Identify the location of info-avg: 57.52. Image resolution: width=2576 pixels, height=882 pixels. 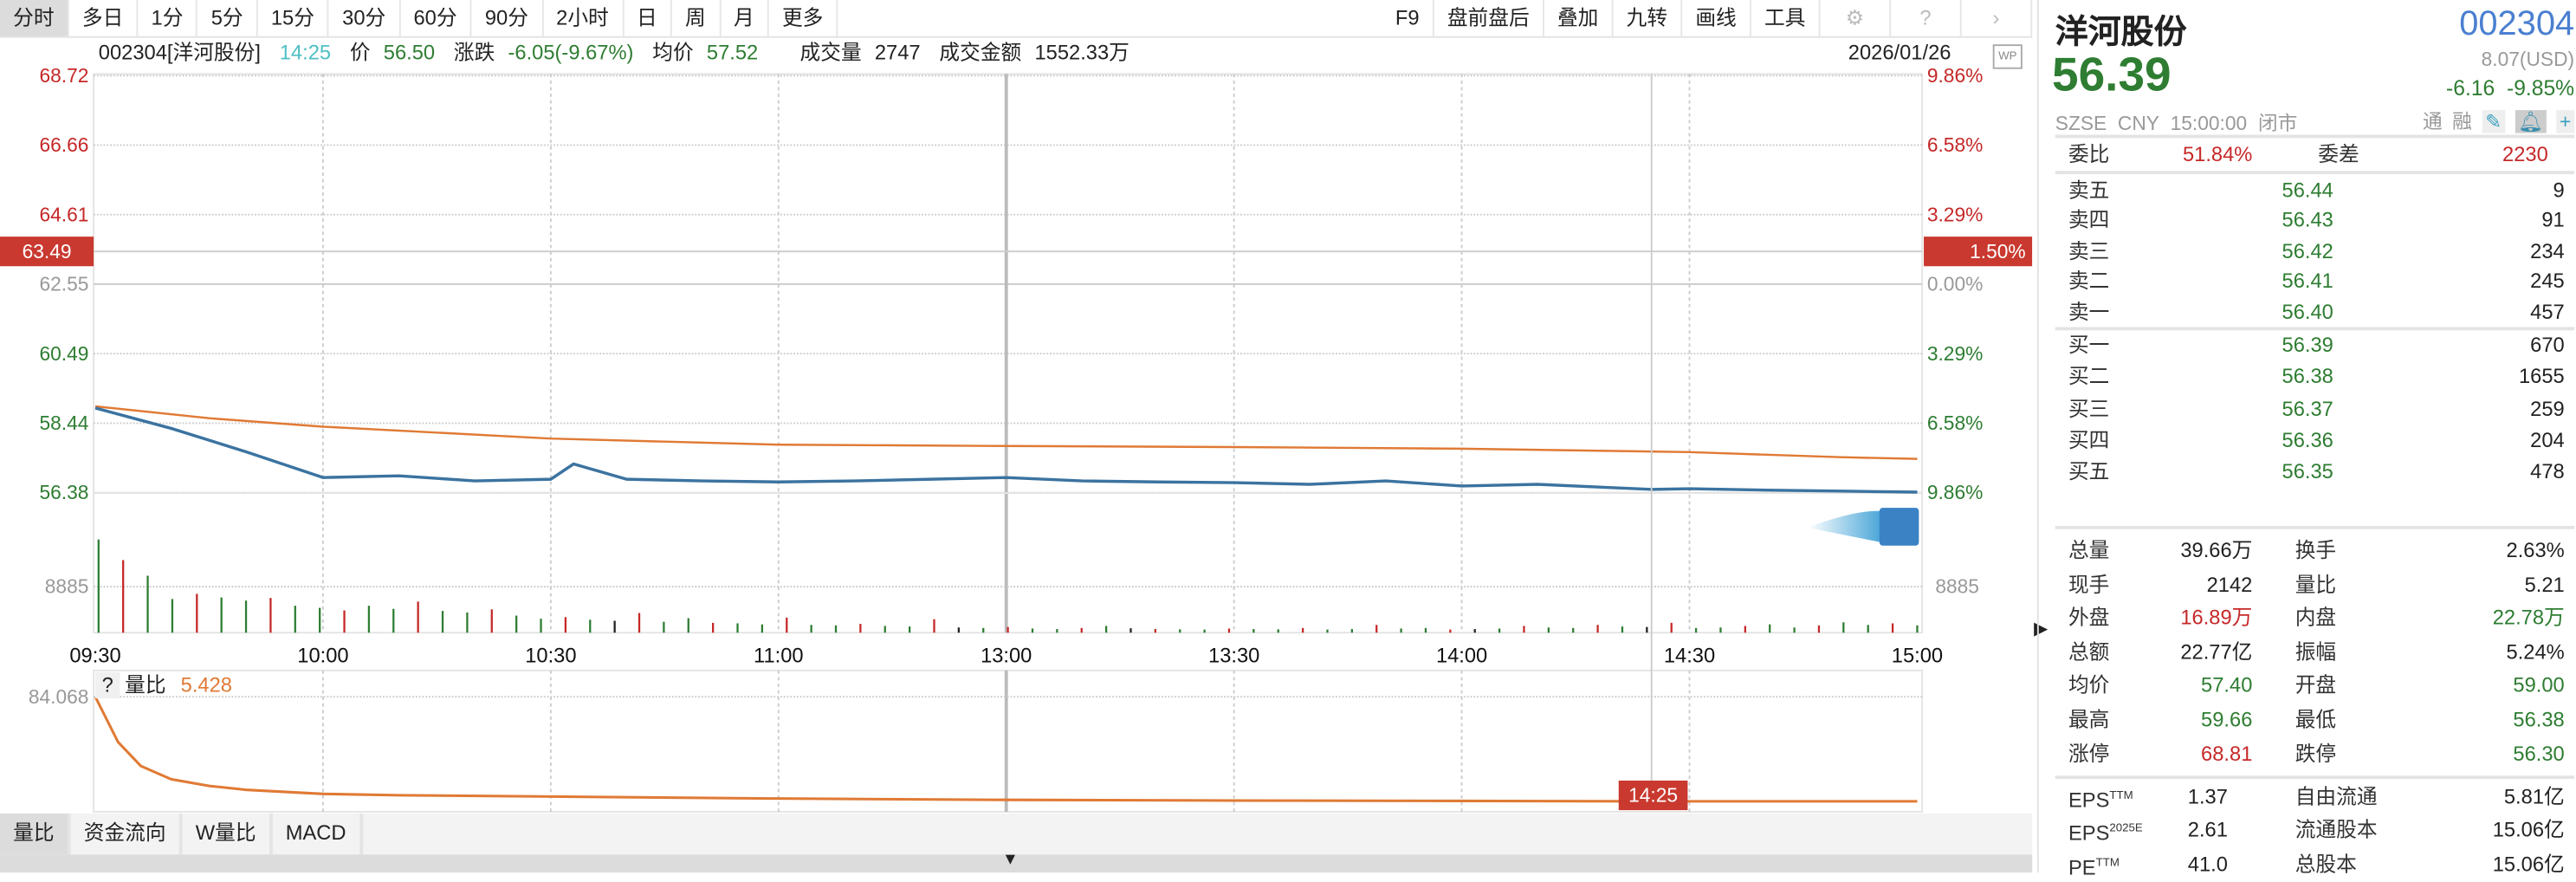
(732, 52).